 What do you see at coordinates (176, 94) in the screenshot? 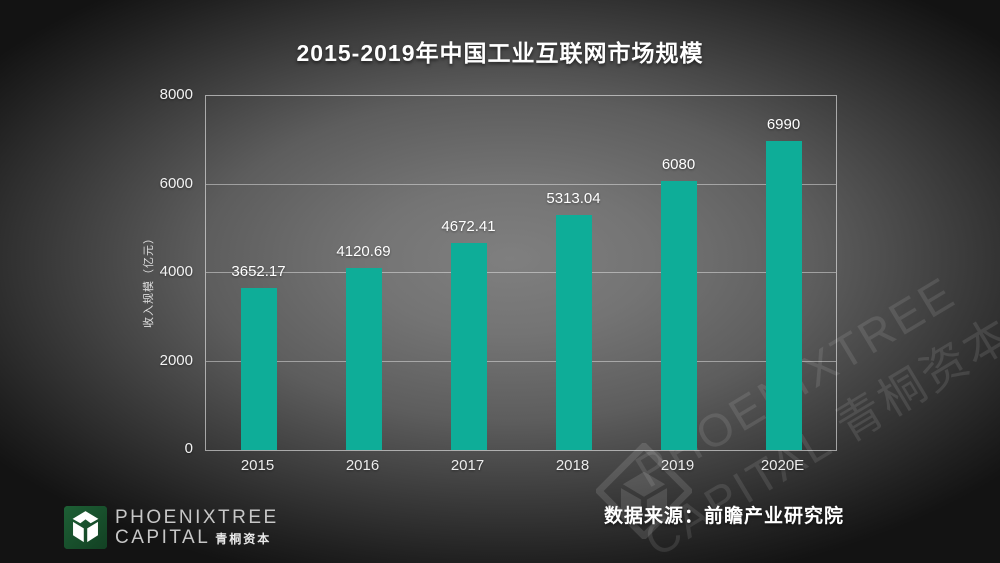
I see `y-tick-label: 8000` at bounding box center [176, 94].